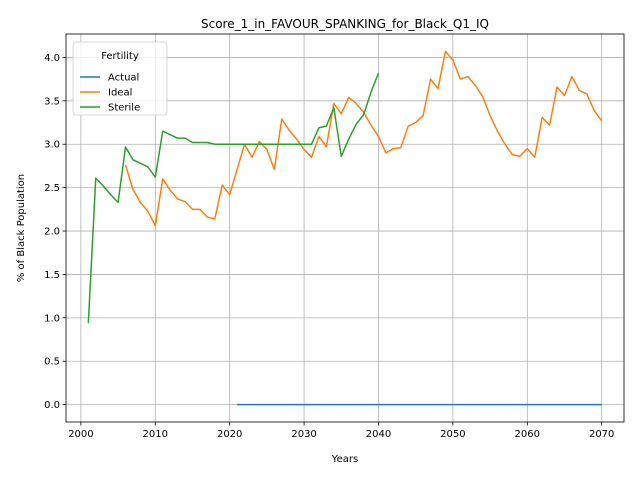 The height and width of the screenshot is (480, 640). Describe the element at coordinates (80, 434) in the screenshot. I see `x-tick-label: 2000` at that location.